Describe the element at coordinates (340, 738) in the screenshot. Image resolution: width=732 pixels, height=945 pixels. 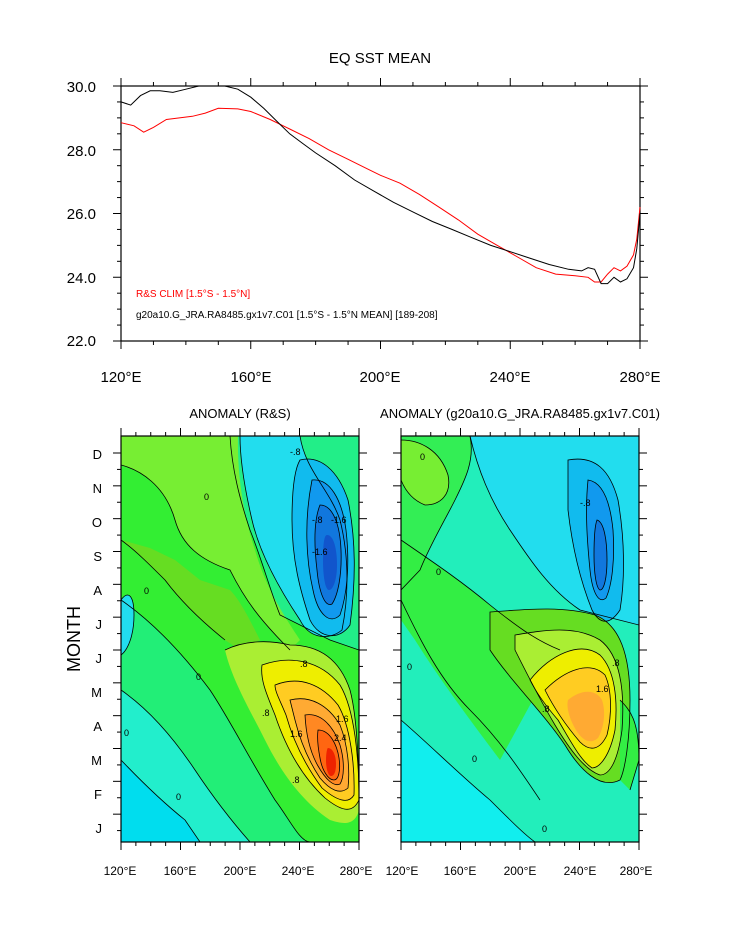
I see `contour-label: 2.4` at that location.